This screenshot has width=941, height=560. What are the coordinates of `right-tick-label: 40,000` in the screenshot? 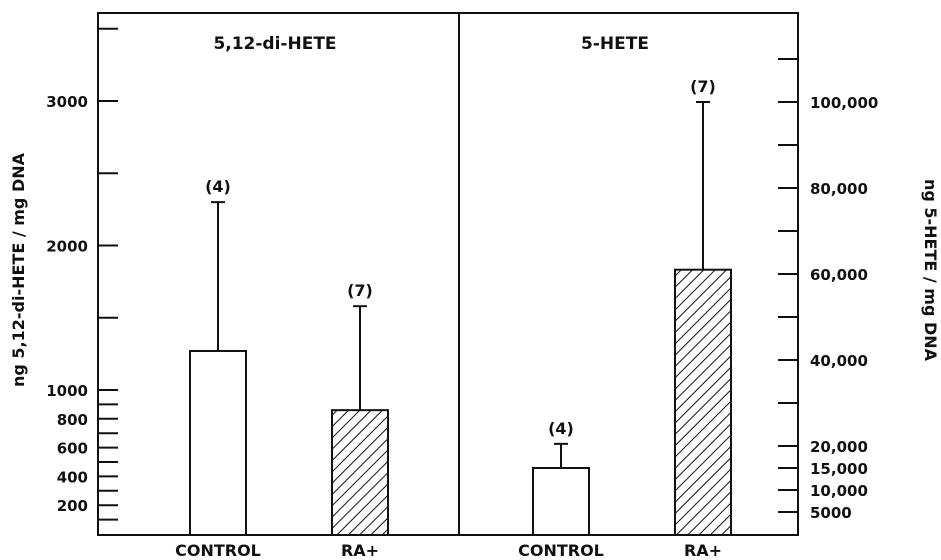 It's located at (839, 361).